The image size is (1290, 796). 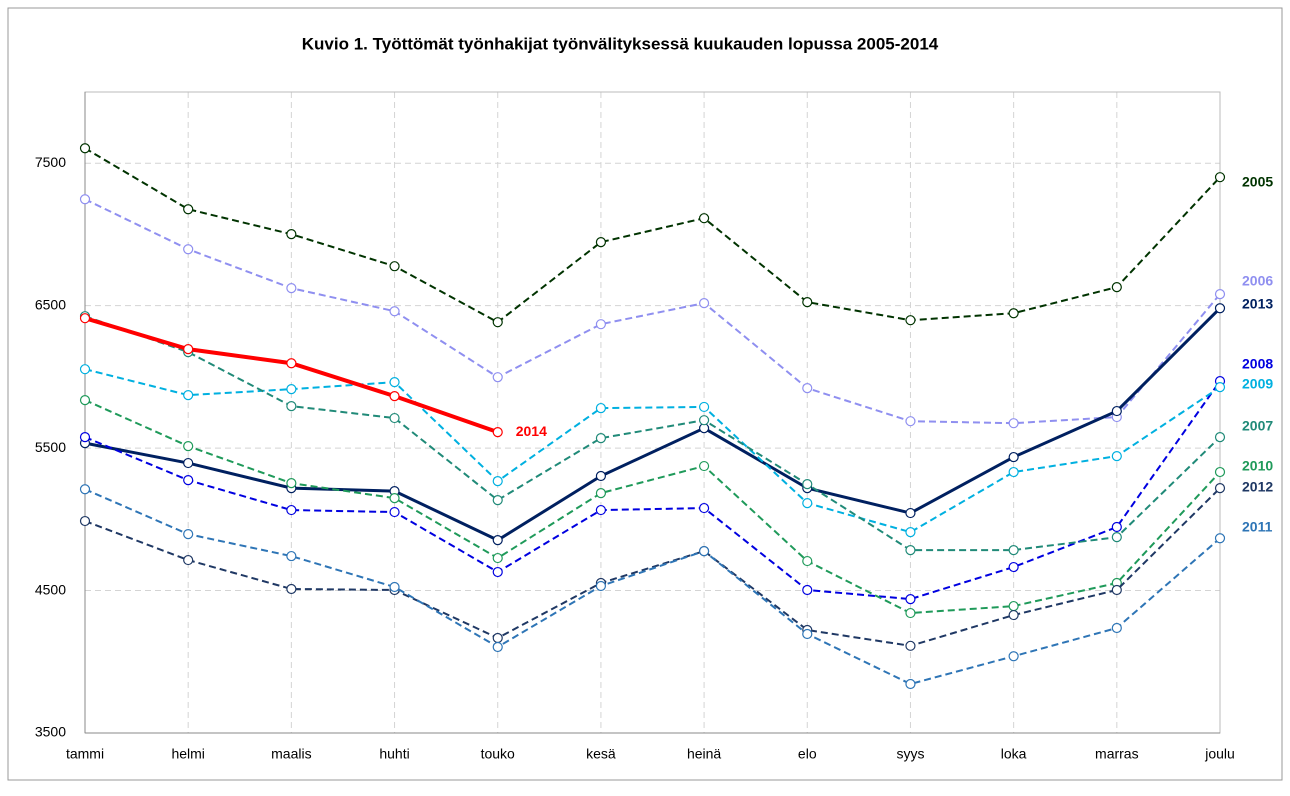 What do you see at coordinates (291, 754) in the screenshot?
I see `x-tick-label: maalis` at bounding box center [291, 754].